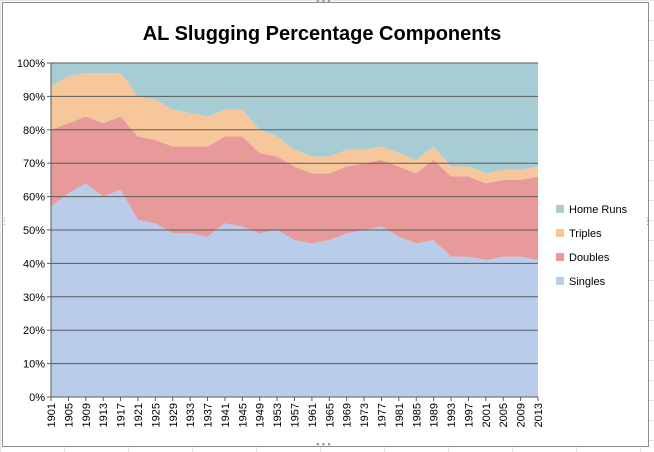 This screenshot has height=452, width=654. Describe the element at coordinates (139, 415) in the screenshot. I see `x-tick-label: 1921` at that location.